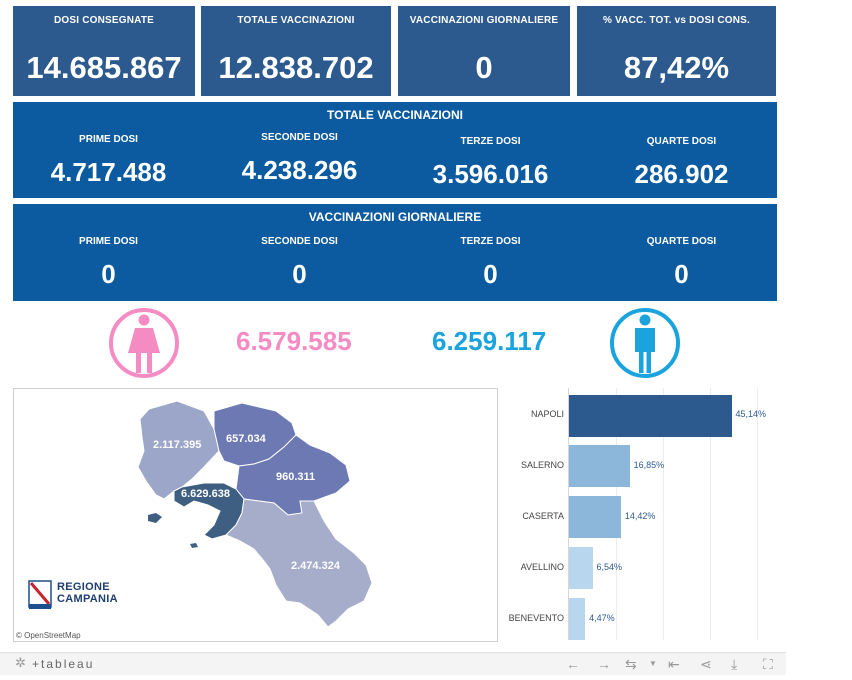 The image size is (852, 680). I want to click on label-napoli: 6.629.638, so click(205, 494).